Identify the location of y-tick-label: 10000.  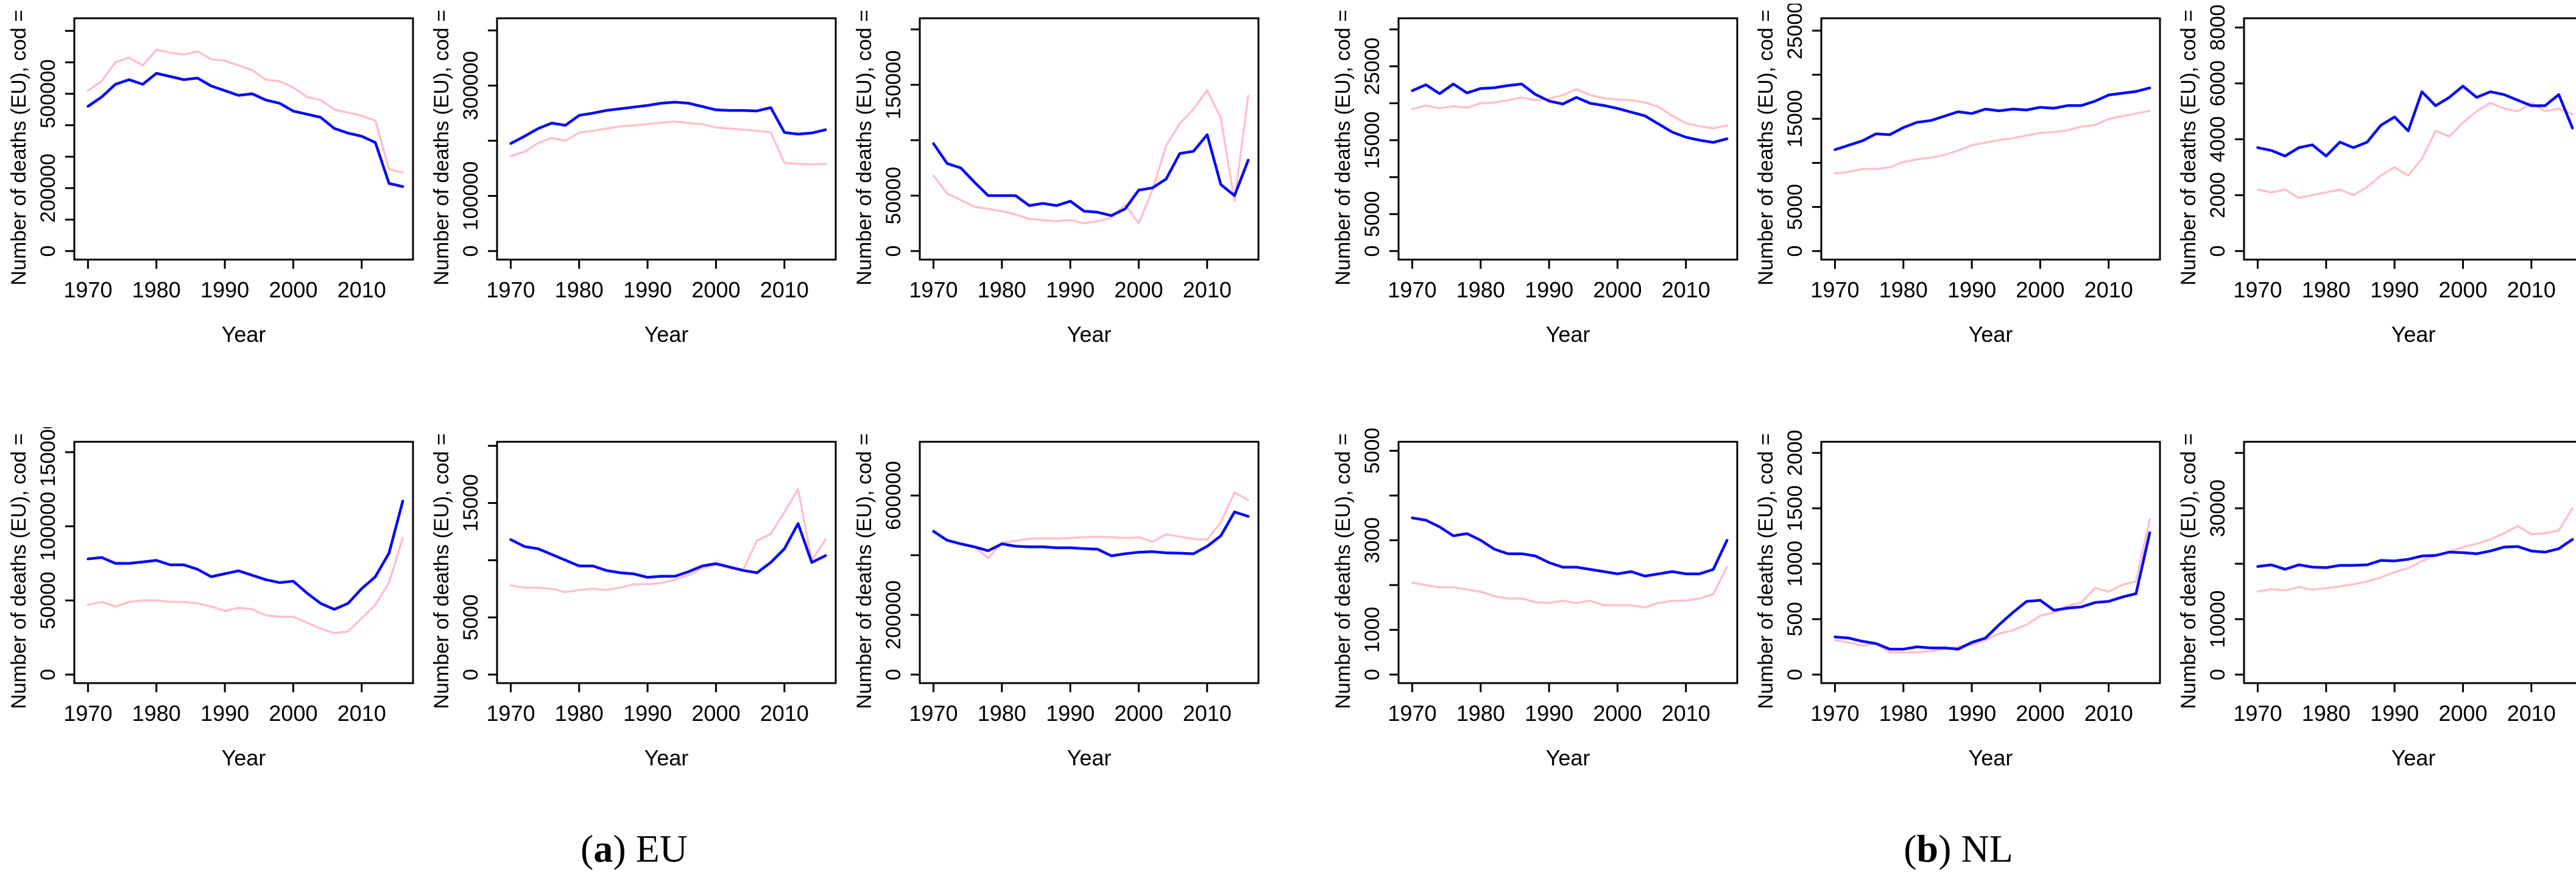
(2217, 619).